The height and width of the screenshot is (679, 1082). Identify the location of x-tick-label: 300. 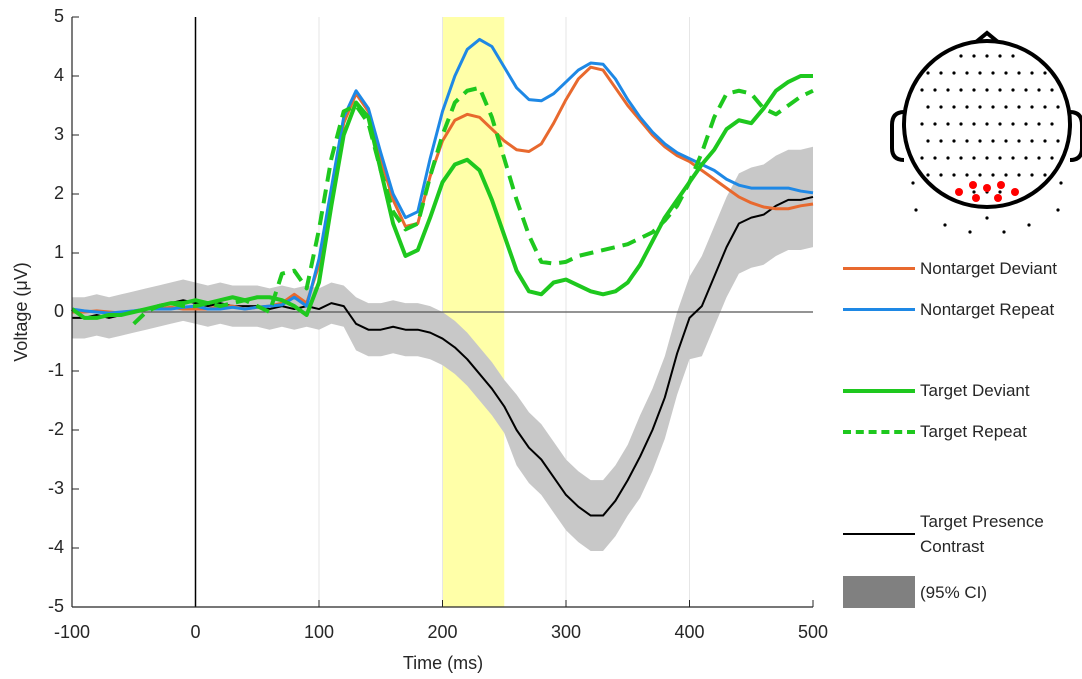
(566, 632).